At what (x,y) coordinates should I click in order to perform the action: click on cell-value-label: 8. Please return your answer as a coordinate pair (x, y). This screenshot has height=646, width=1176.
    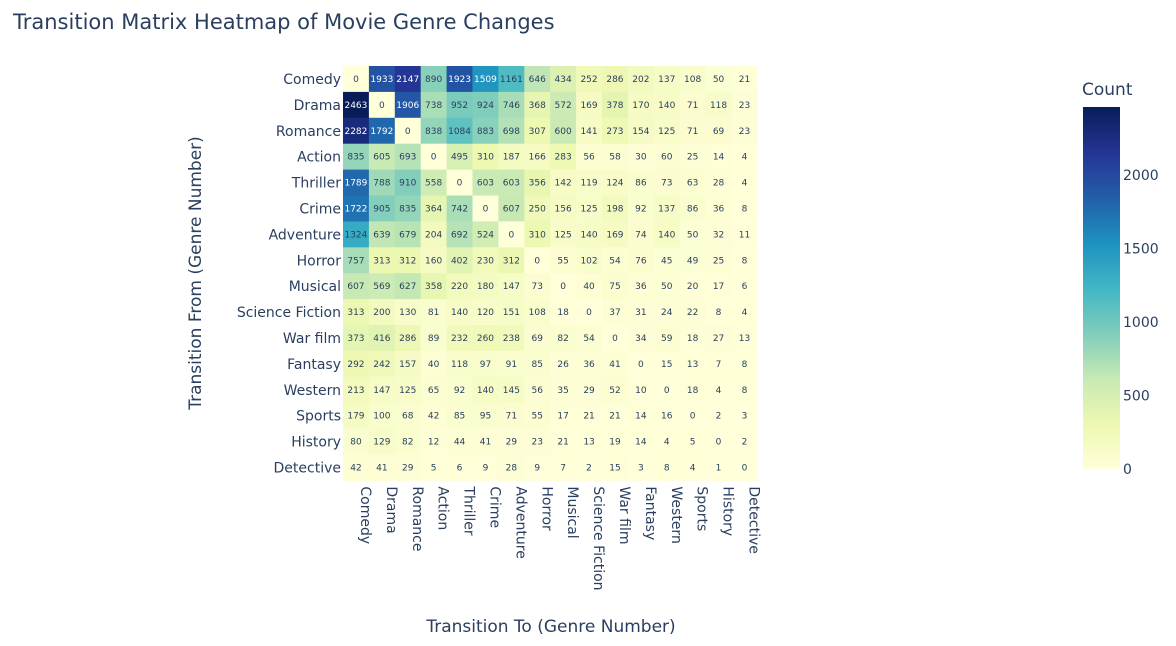
    Looking at the image, I should click on (745, 365).